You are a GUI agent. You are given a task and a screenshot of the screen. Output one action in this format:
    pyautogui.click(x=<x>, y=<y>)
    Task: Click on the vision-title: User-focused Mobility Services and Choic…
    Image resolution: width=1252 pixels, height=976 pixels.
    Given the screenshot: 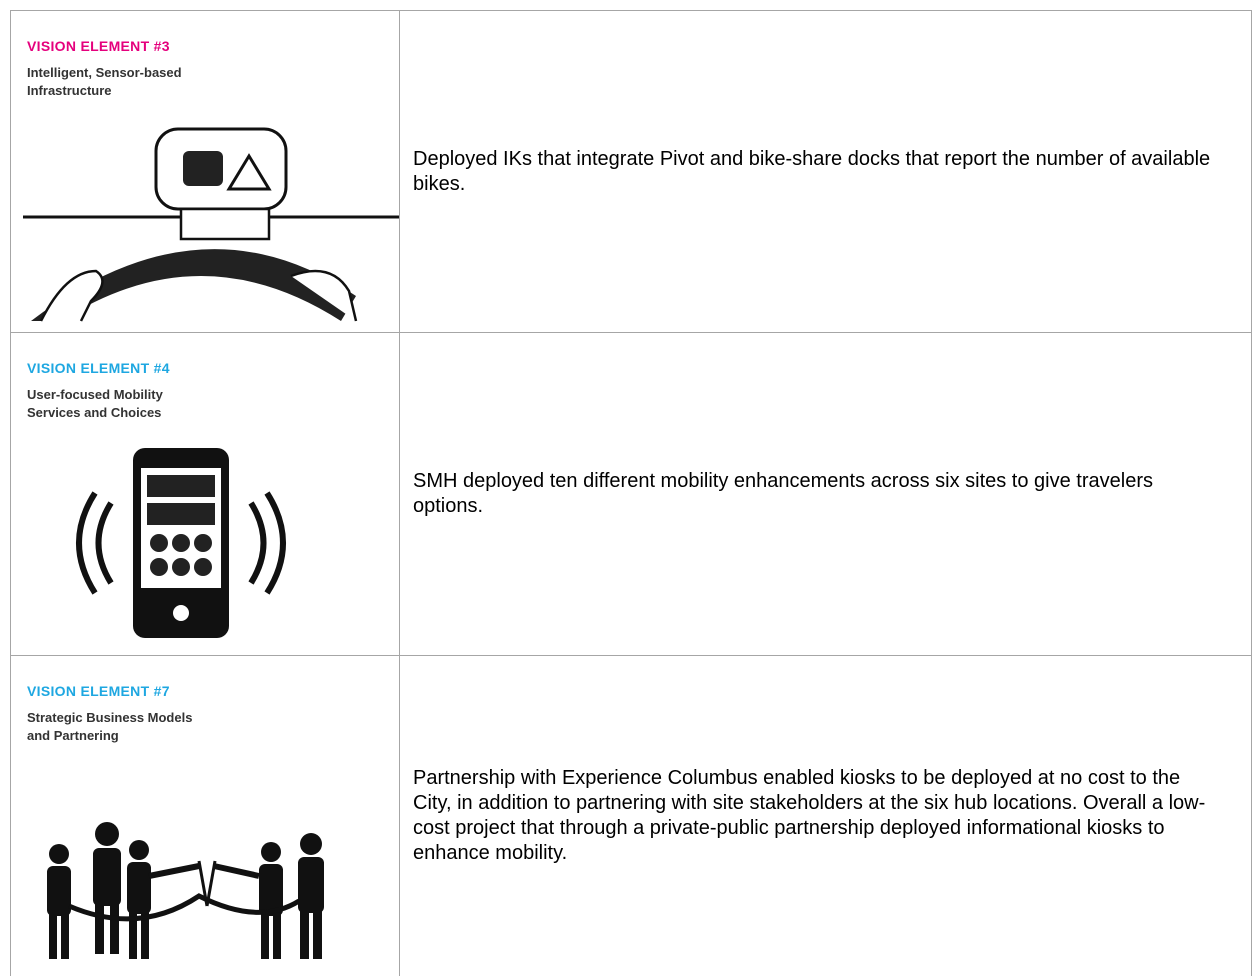 What is the action you would take?
    pyautogui.click(x=95, y=403)
    